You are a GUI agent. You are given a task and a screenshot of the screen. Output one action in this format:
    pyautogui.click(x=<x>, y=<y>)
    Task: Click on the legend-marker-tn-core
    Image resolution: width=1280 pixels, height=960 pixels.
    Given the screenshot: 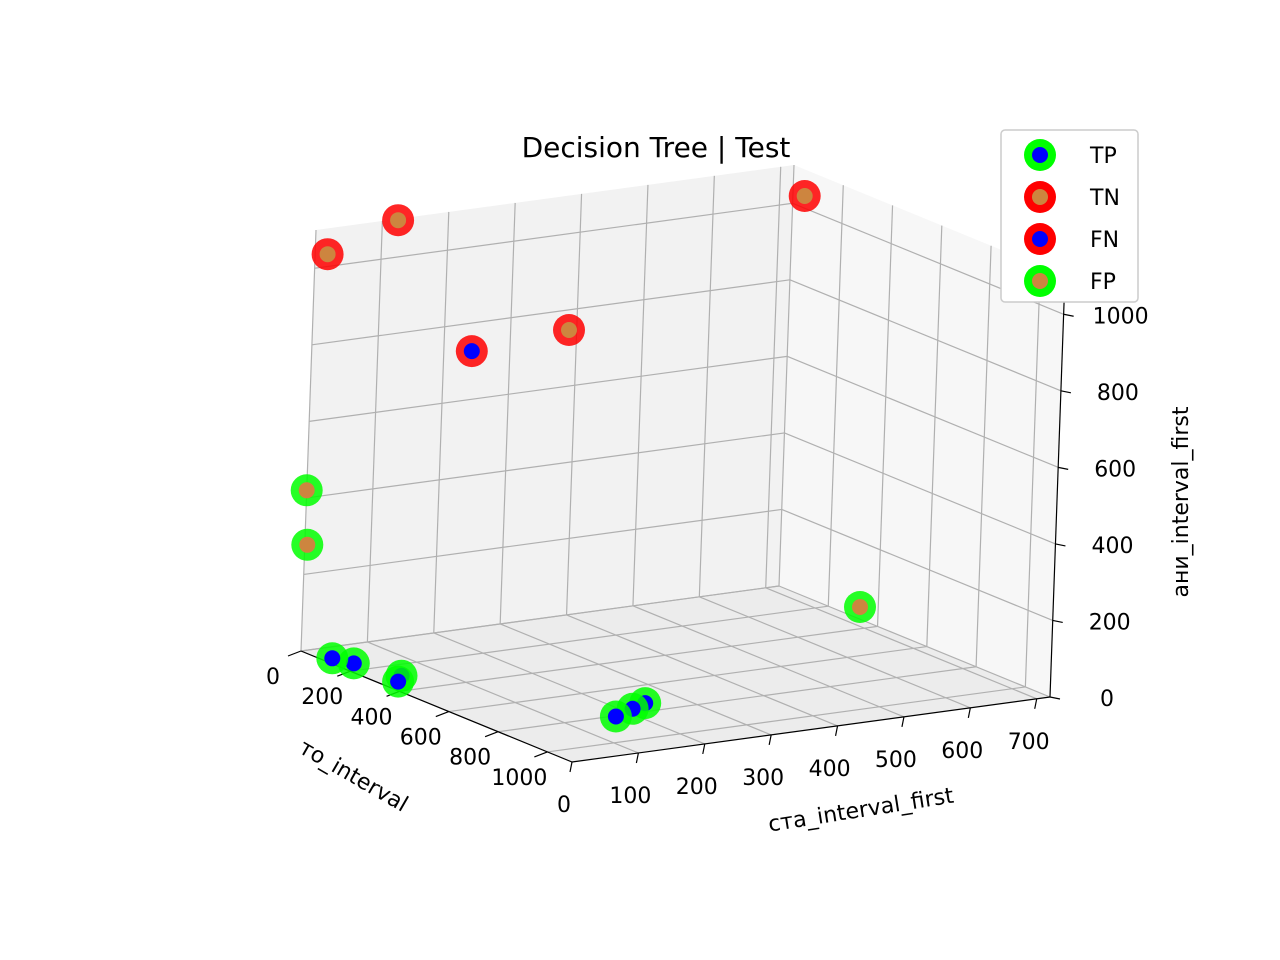 What is the action you would take?
    pyautogui.click(x=1040, y=197)
    